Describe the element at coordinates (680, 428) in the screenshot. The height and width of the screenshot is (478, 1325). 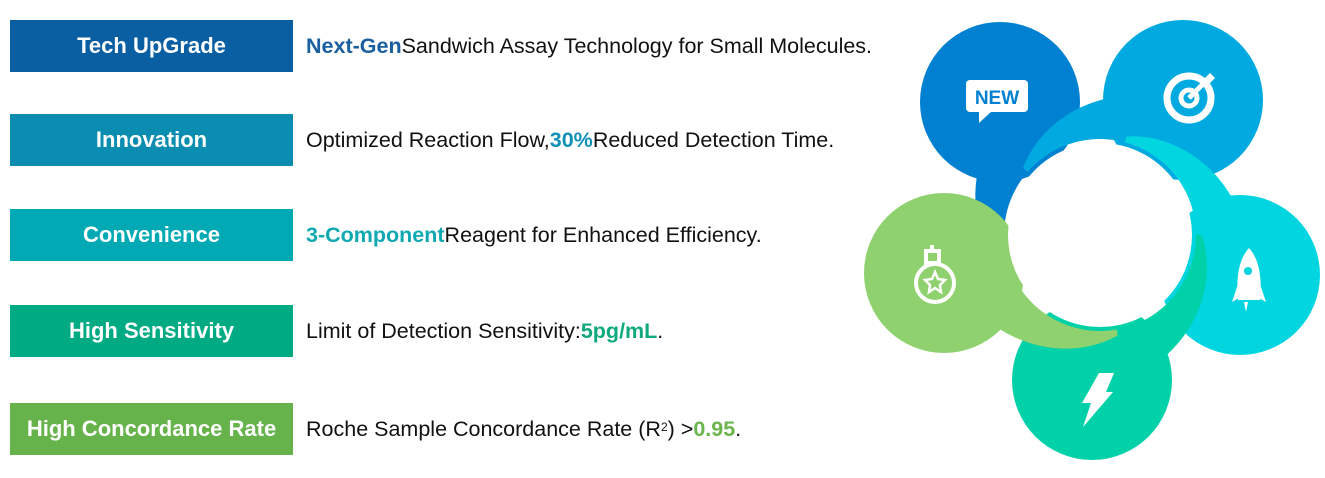
I see `description-text: ) >` at that location.